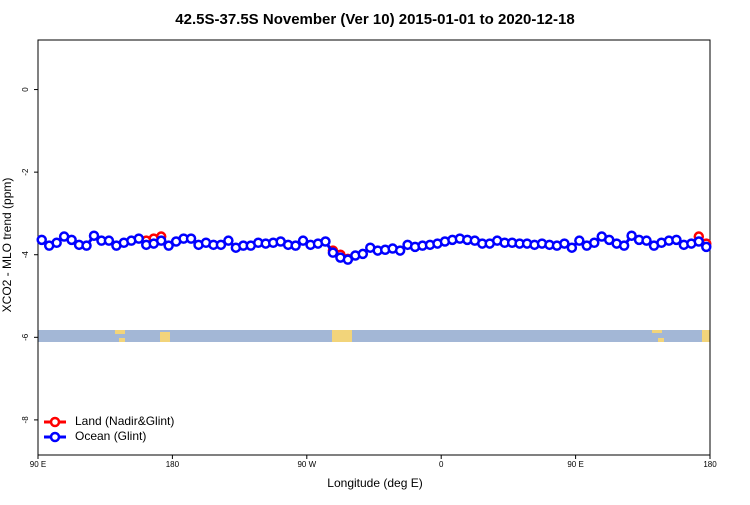 Image resolution: width=750 pixels, height=505 pixels. Describe the element at coordinates (25, 255) in the screenshot. I see `y-tick-label: -4` at that location.